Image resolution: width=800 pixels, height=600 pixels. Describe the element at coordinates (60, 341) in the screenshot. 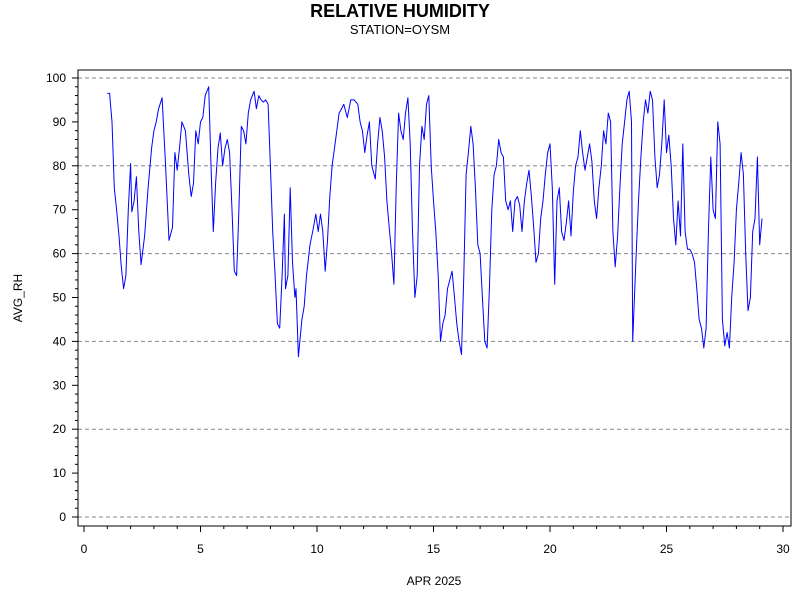

I see `y-tick-label: 40` at that location.